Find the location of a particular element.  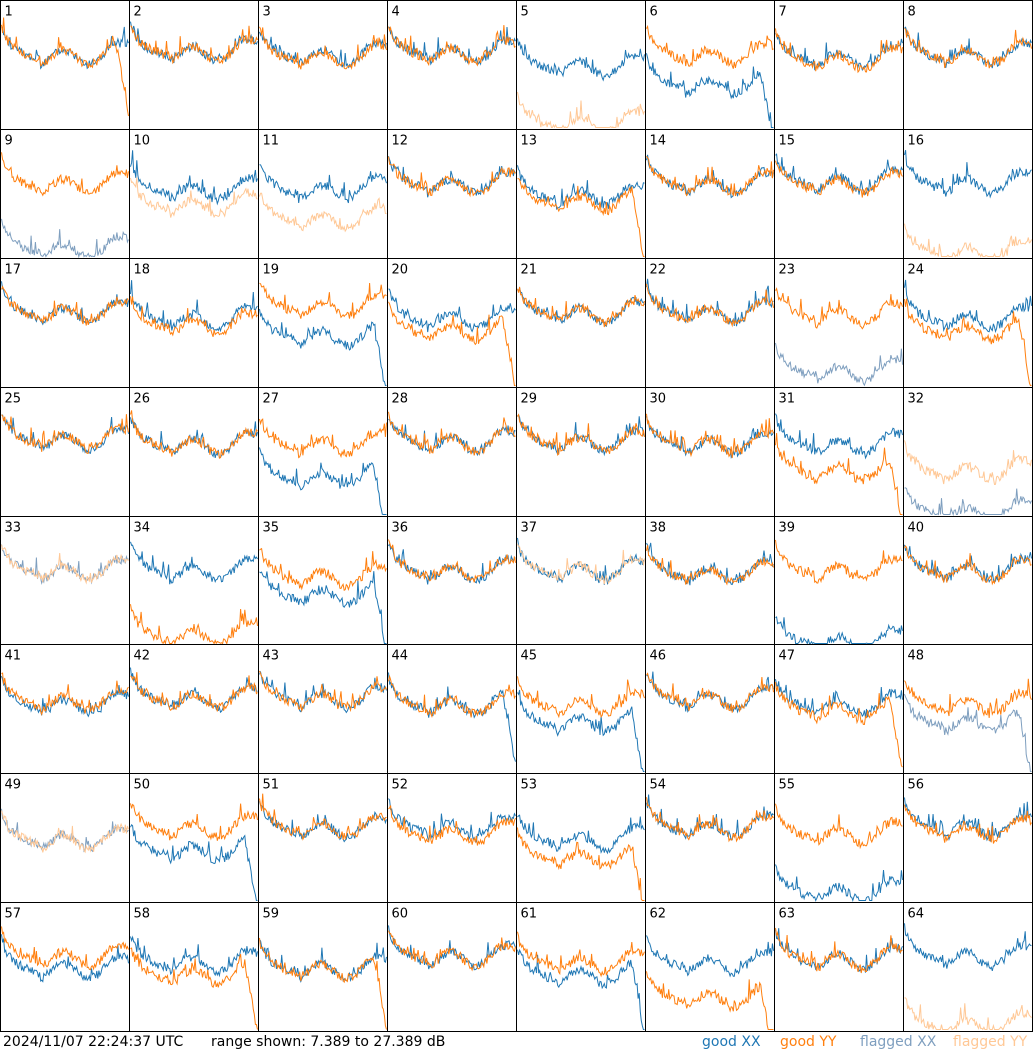

panel-number: 30 is located at coordinates (658, 399).